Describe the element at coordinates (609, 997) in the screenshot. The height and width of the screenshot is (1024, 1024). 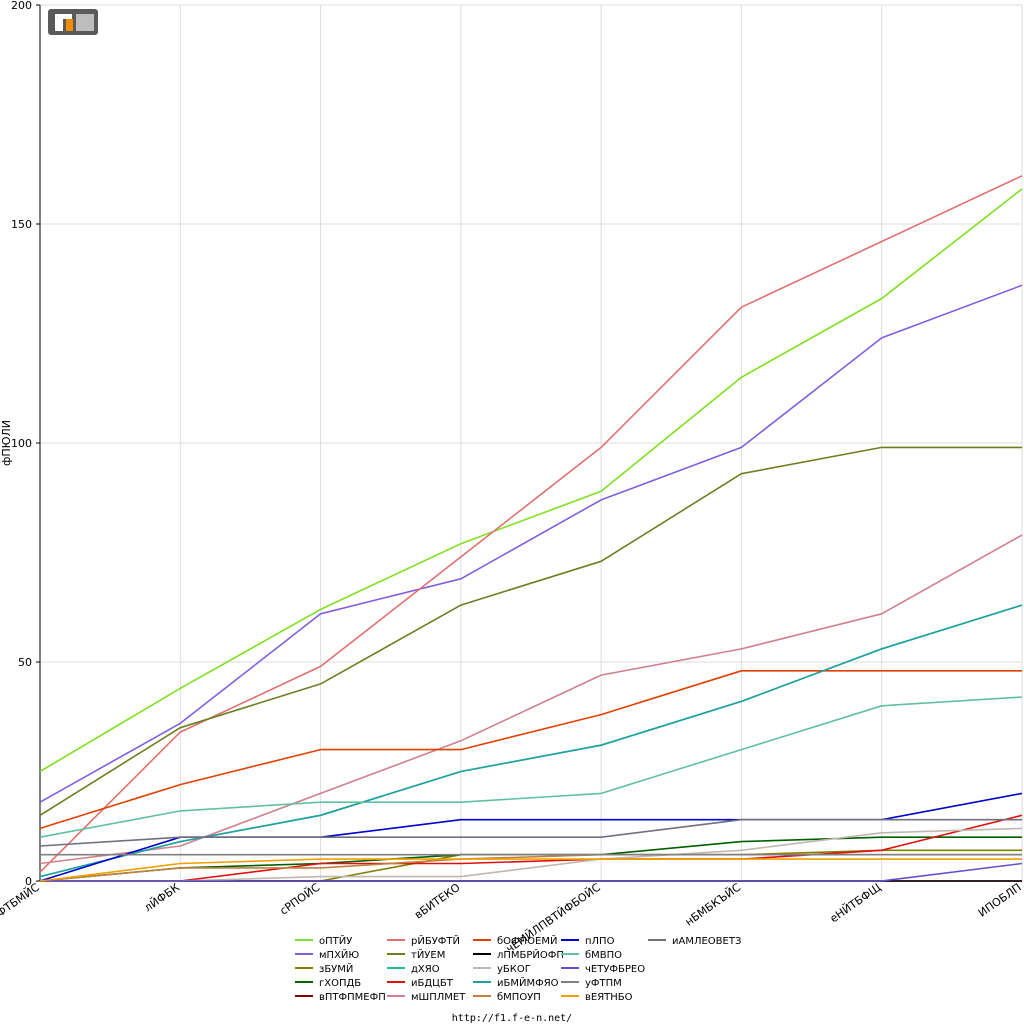
I see `legend-label: вЕЯТНБО` at that location.